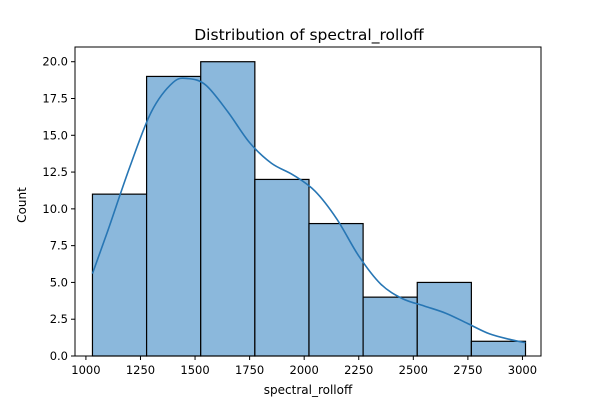 The width and height of the screenshot is (600, 400). I want to click on x-tick-label: 2750, so click(467, 370).